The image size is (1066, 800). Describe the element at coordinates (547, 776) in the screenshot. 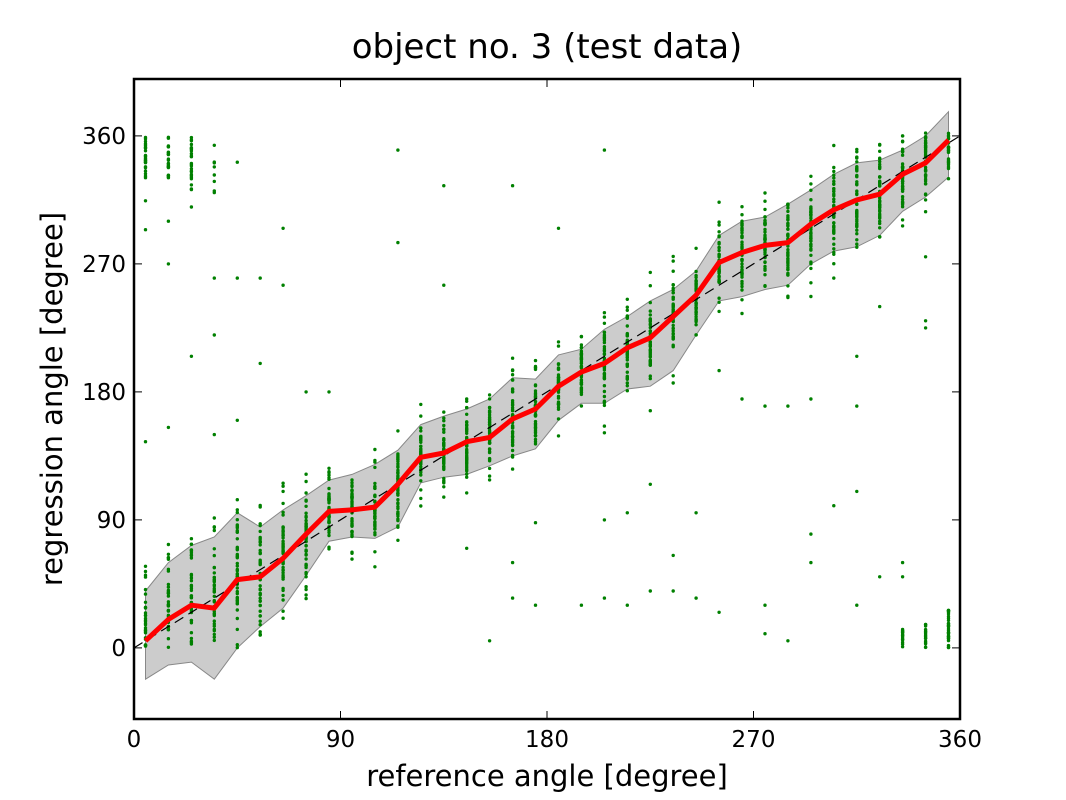

I see `x-axis-label: reference angle [degree]` at that location.